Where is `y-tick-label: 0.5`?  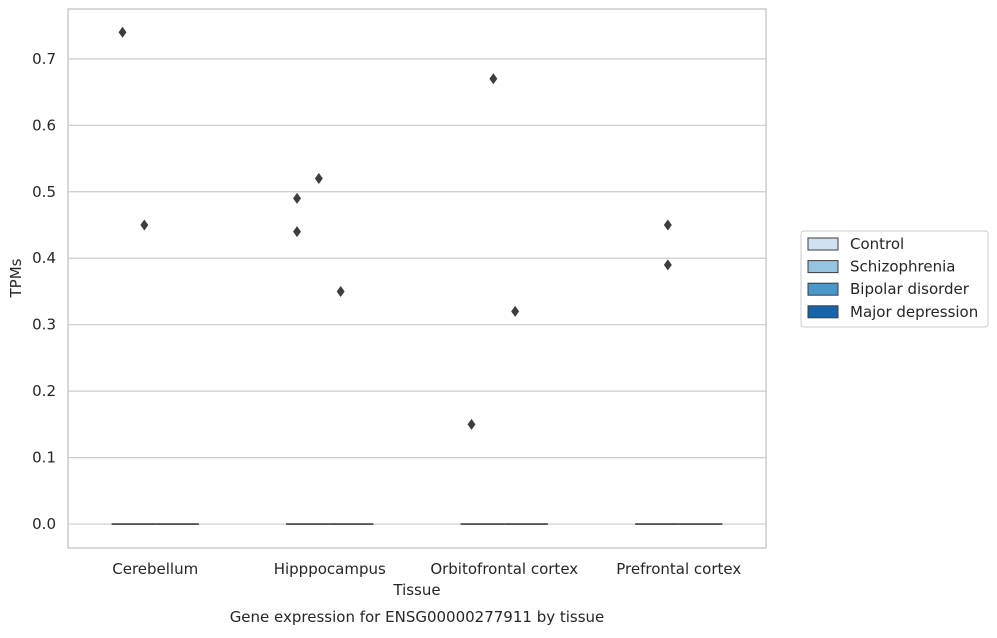 y-tick-label: 0.5 is located at coordinates (44, 192).